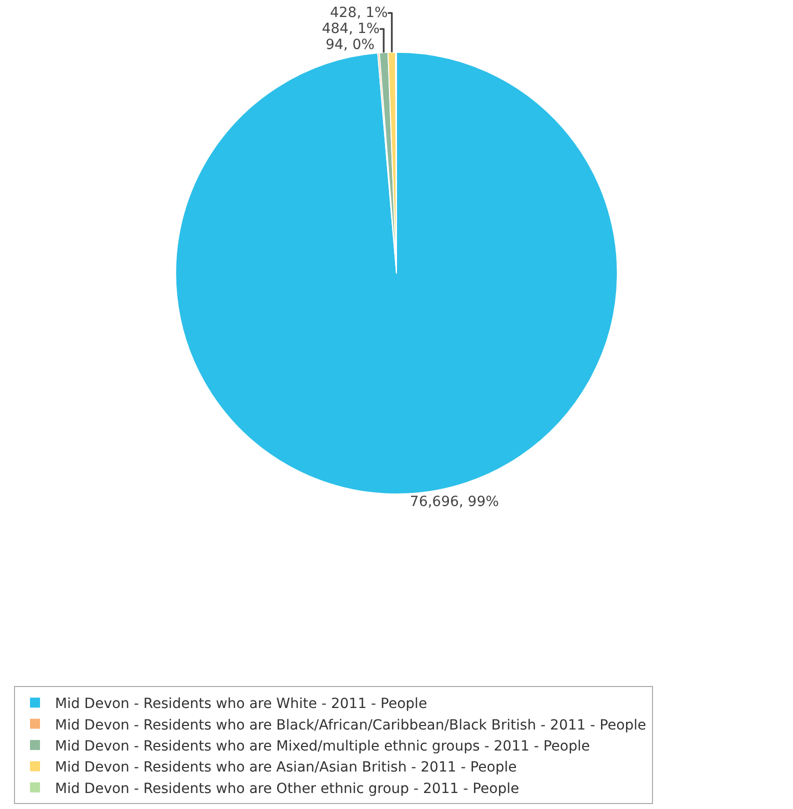 The width and height of the screenshot is (793, 809). Describe the element at coordinates (322, 746) in the screenshot. I see `legend-label: Mid Devon - Residents who are Mixed/multiple ethnic groups - 2011 - People` at that location.